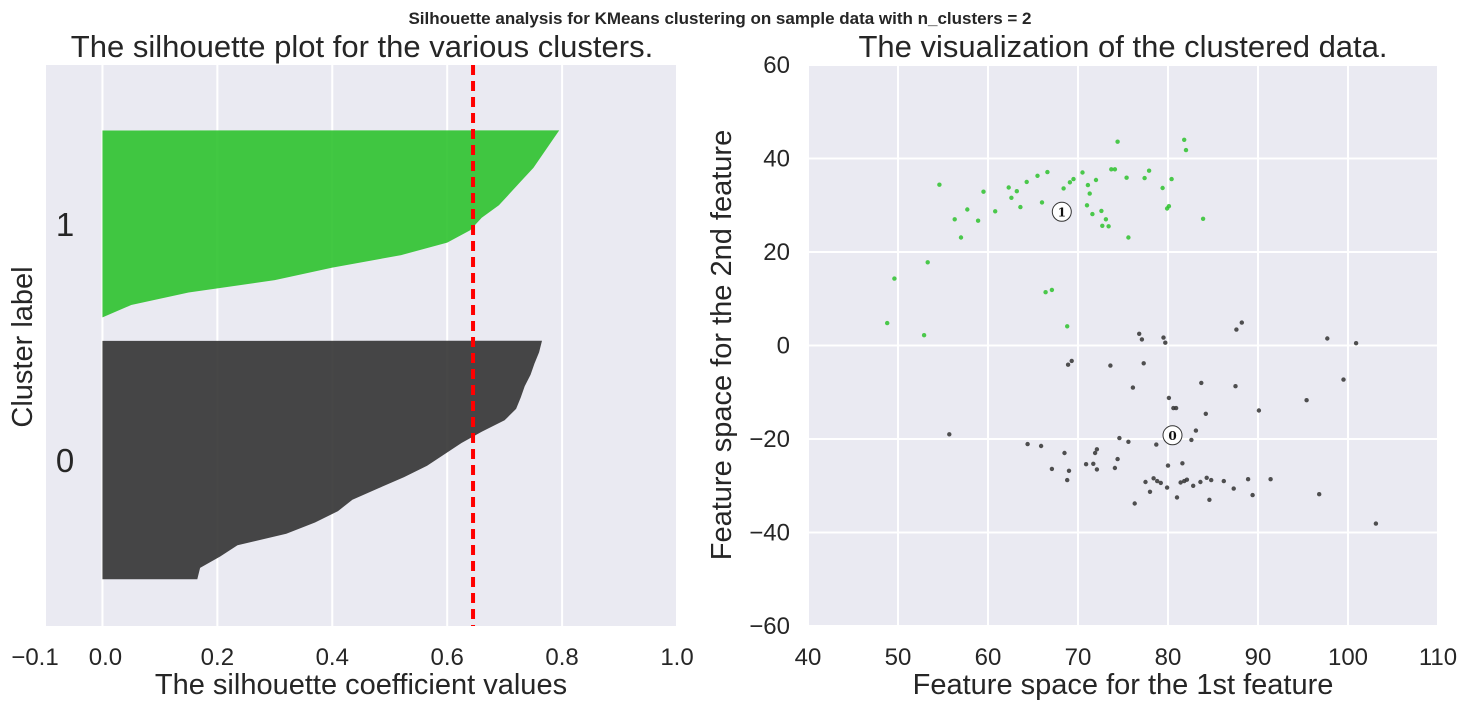 The height and width of the screenshot is (710, 1472). I want to click on scatter-x-tick-label: 80, so click(1168, 657).